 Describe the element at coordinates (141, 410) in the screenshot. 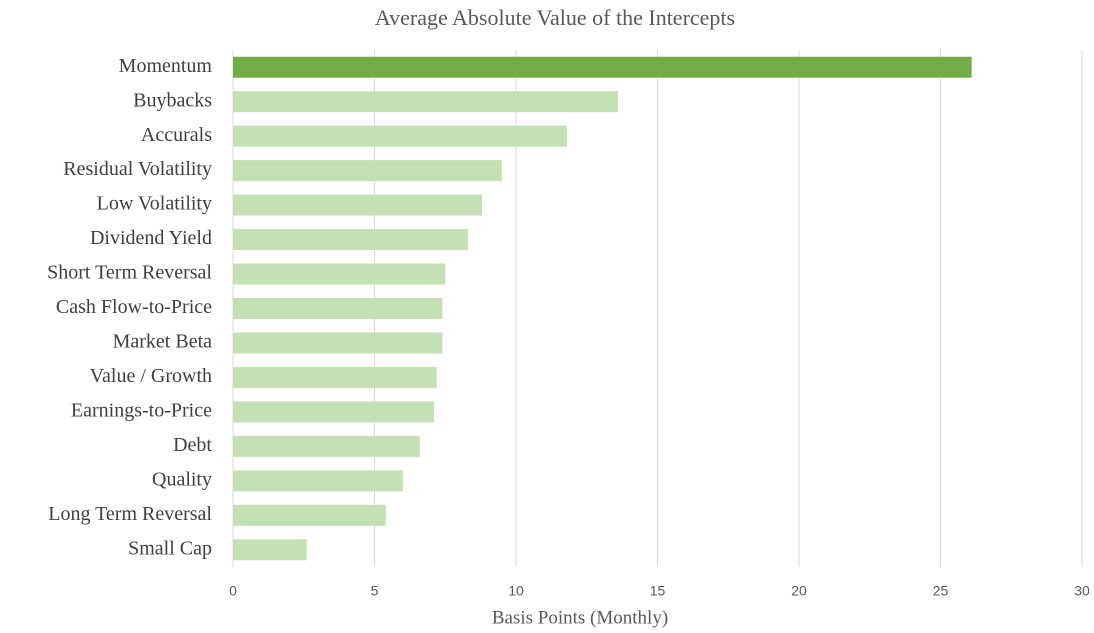

I see `y-tick-label: Earnings-to-Price` at that location.